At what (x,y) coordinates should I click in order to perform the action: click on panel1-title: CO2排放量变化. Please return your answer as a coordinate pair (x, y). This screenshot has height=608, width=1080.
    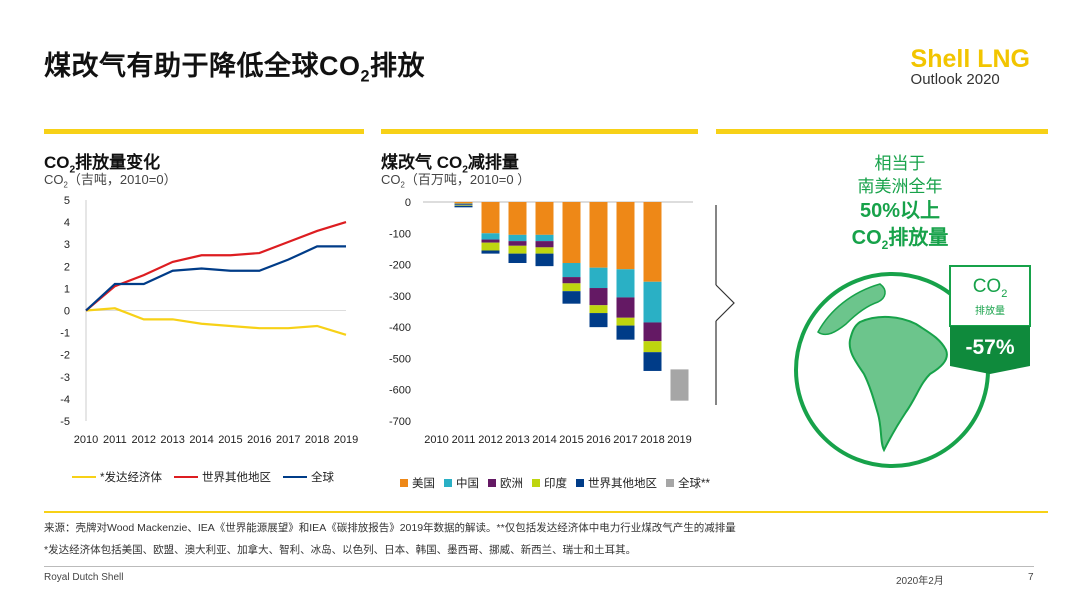
    Looking at the image, I should click on (102, 164).